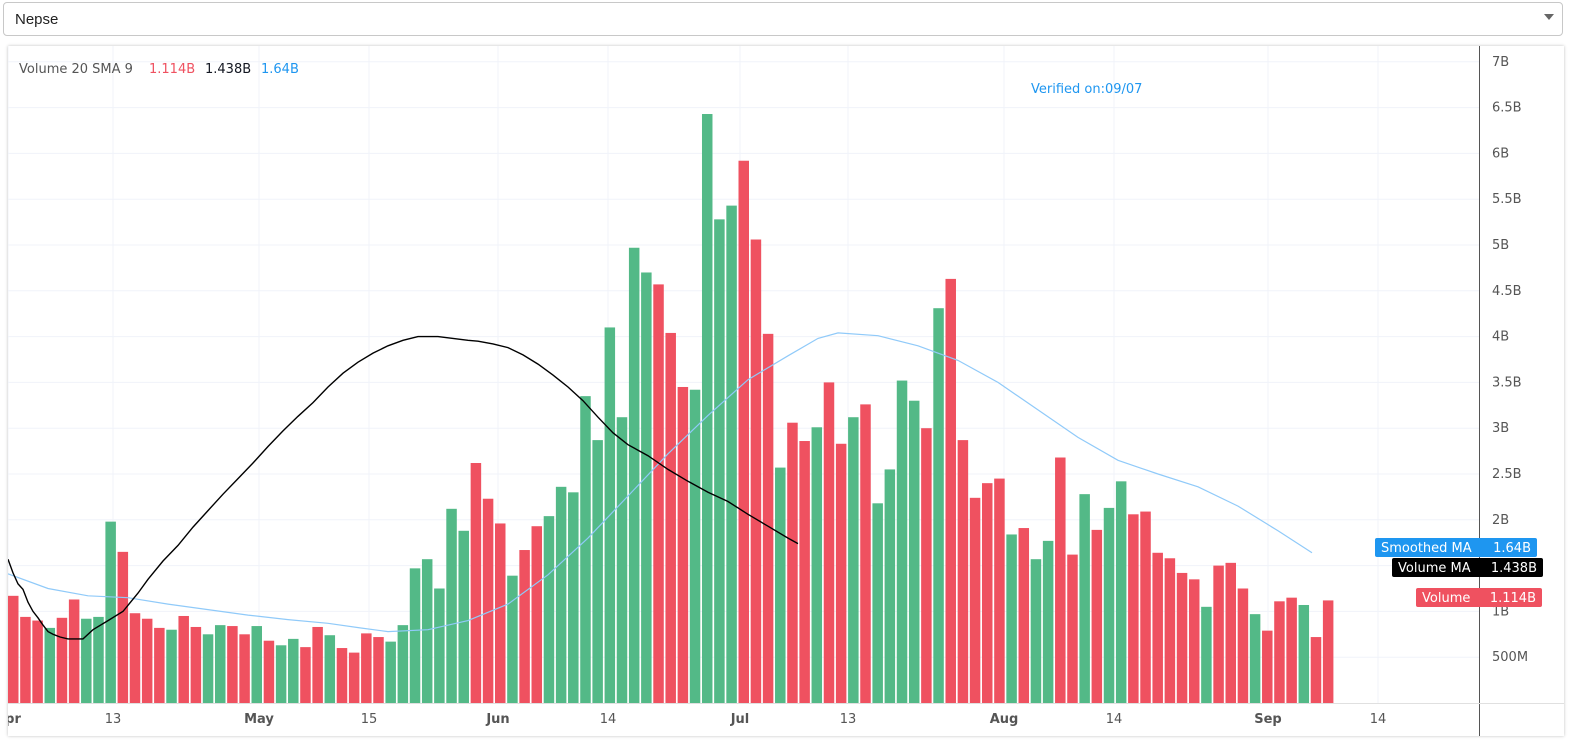  What do you see at coordinates (1378, 719) in the screenshot?
I see `x-tick-label: 14` at bounding box center [1378, 719].